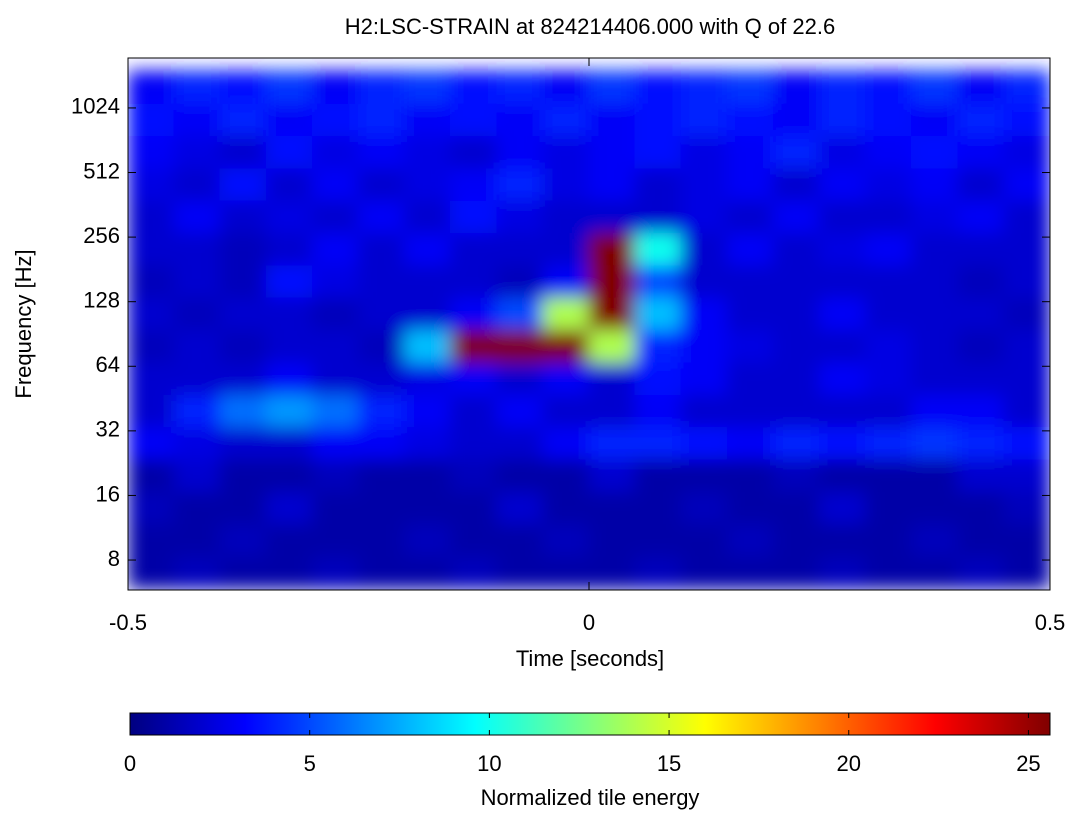 The image size is (1073, 820). What do you see at coordinates (128, 622) in the screenshot?
I see `x-tick-label: -0.5` at bounding box center [128, 622].